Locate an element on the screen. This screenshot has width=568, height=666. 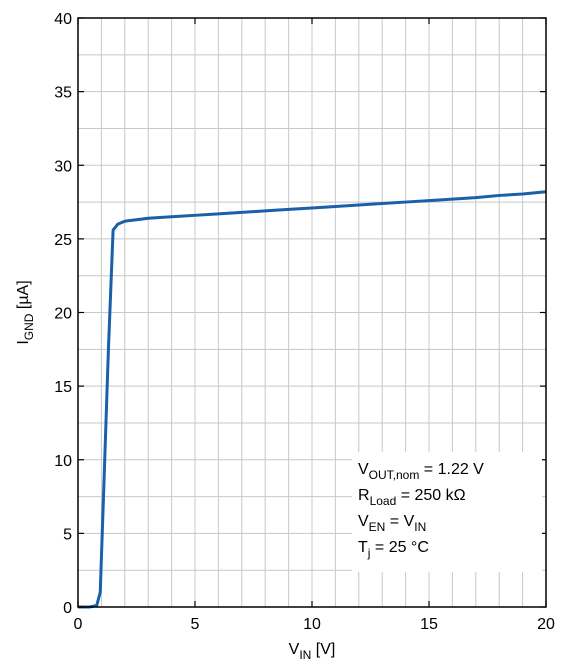
annotation-background is located at coordinates (447, 512).